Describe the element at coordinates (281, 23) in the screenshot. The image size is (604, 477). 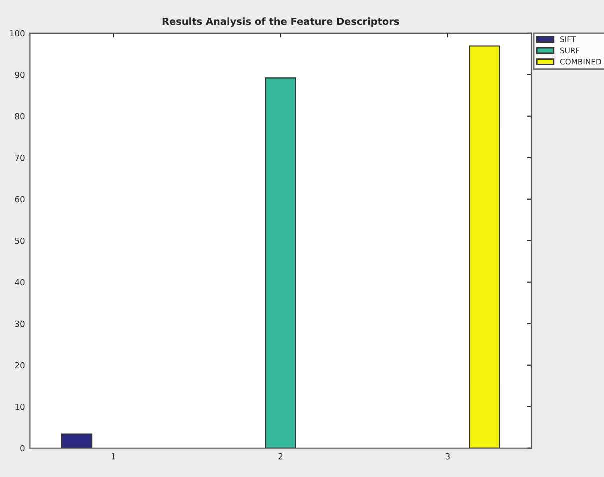
I see `chart-title: Results Analysis of the Feature Descriptors` at that location.